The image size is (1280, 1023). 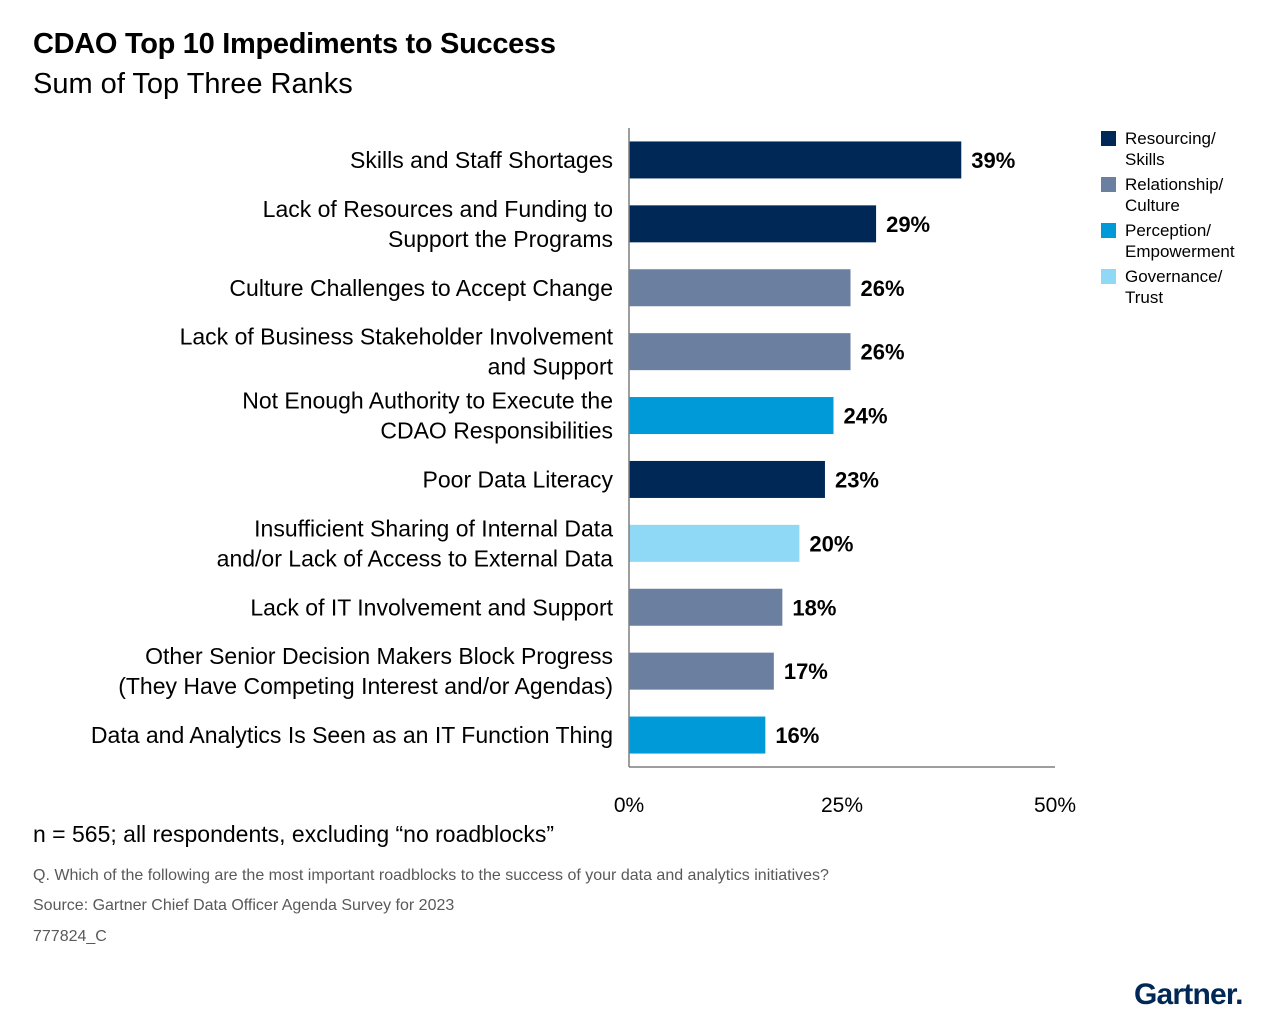 I want to click on data-label: 39%, so click(x=993, y=160).